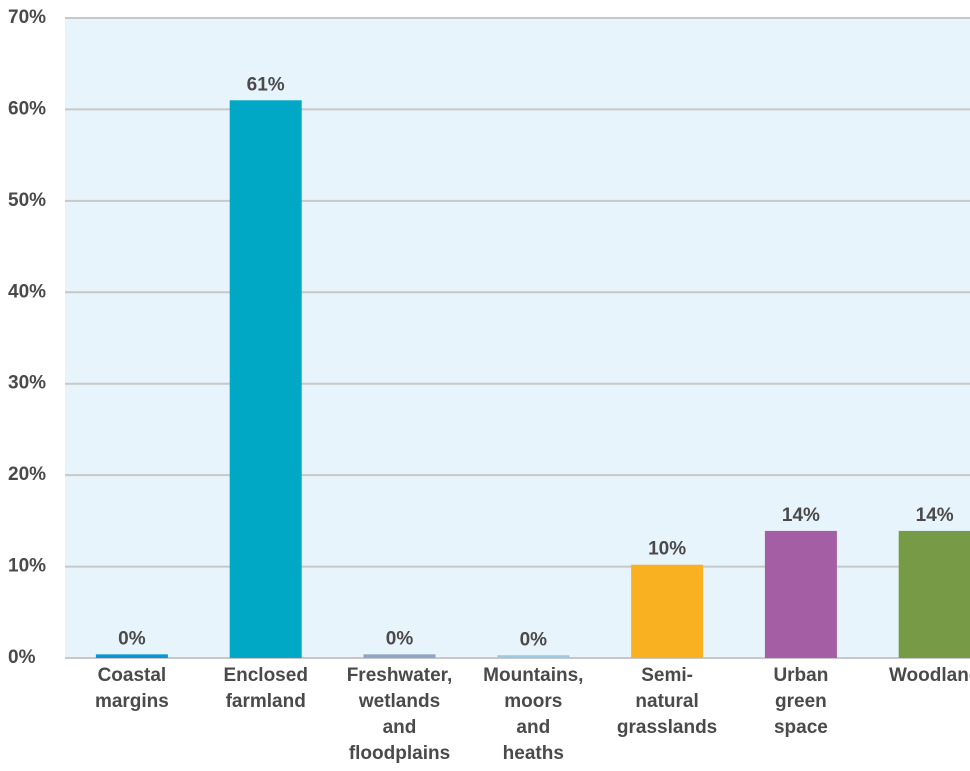 Image resolution: width=970 pixels, height=771 pixels. I want to click on x-category-line: Coastal, so click(132, 675).